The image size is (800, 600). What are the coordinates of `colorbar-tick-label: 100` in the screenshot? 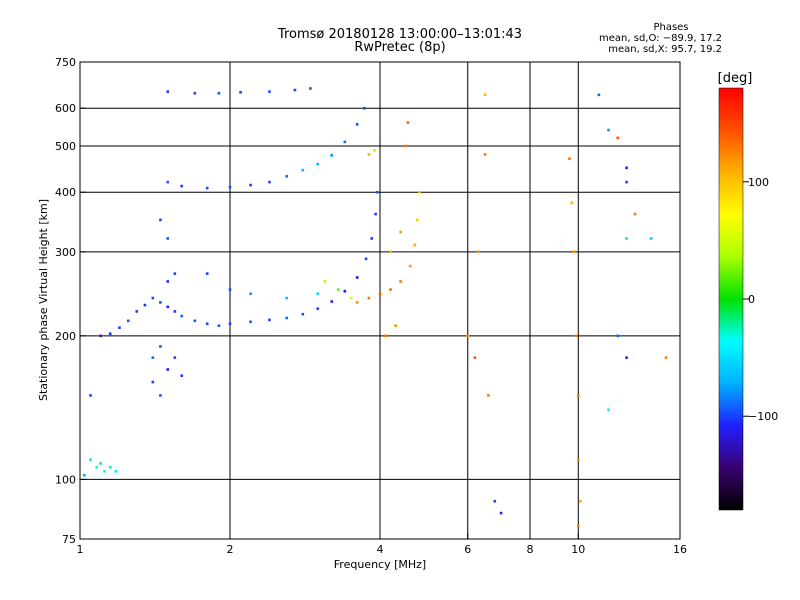 It's located at (758, 182).